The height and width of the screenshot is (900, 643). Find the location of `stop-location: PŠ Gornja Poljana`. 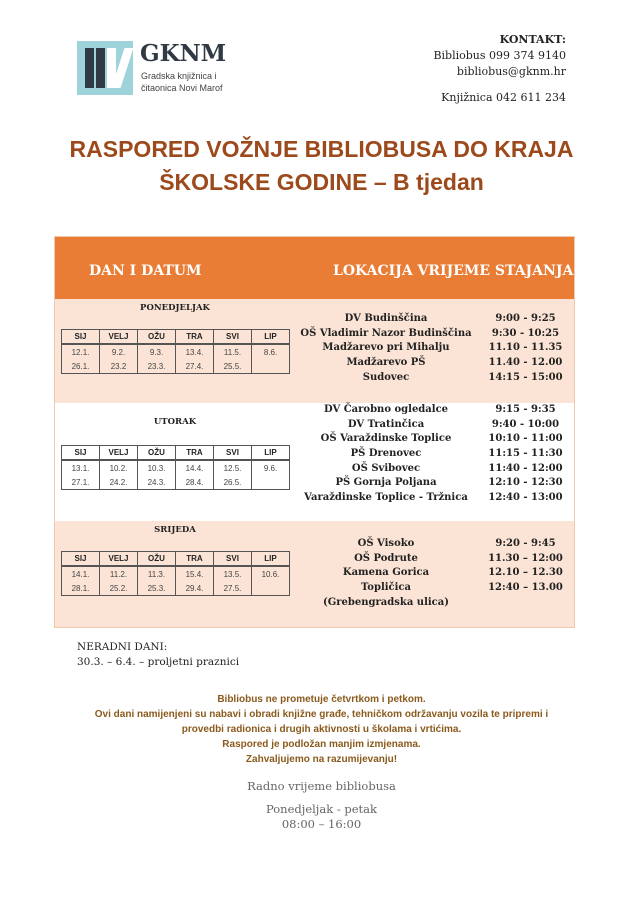

stop-location: PŠ Gornja Poljana is located at coordinates (386, 483).